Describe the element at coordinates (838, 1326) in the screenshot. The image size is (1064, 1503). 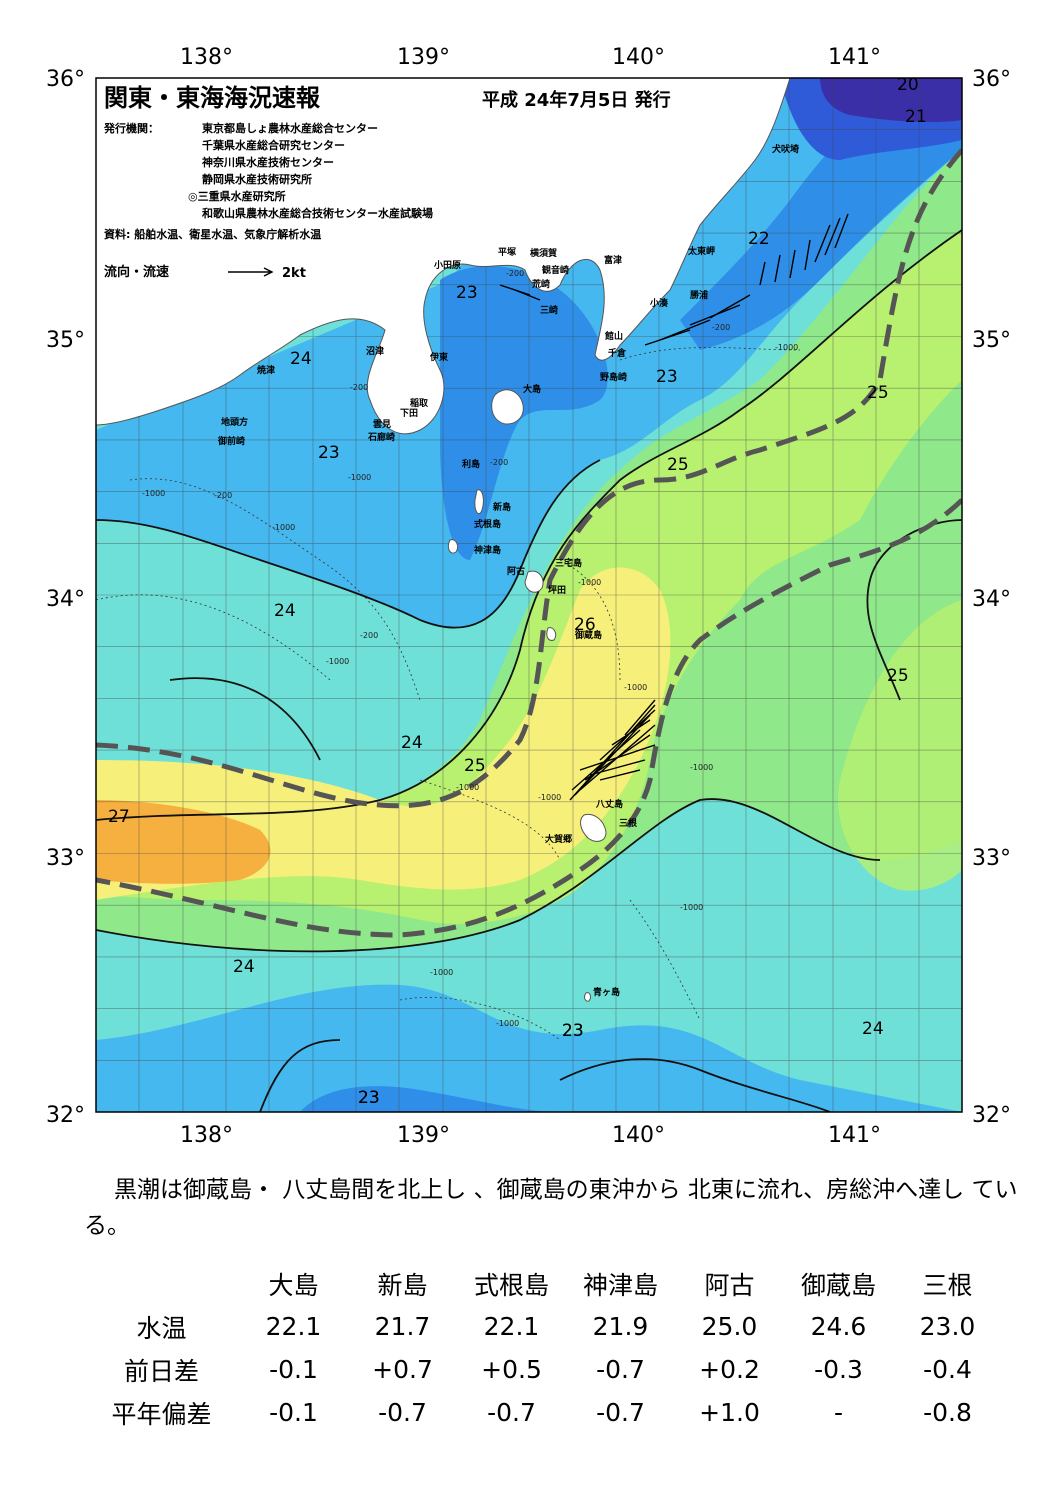
I see `table-cell: 24.6` at that location.